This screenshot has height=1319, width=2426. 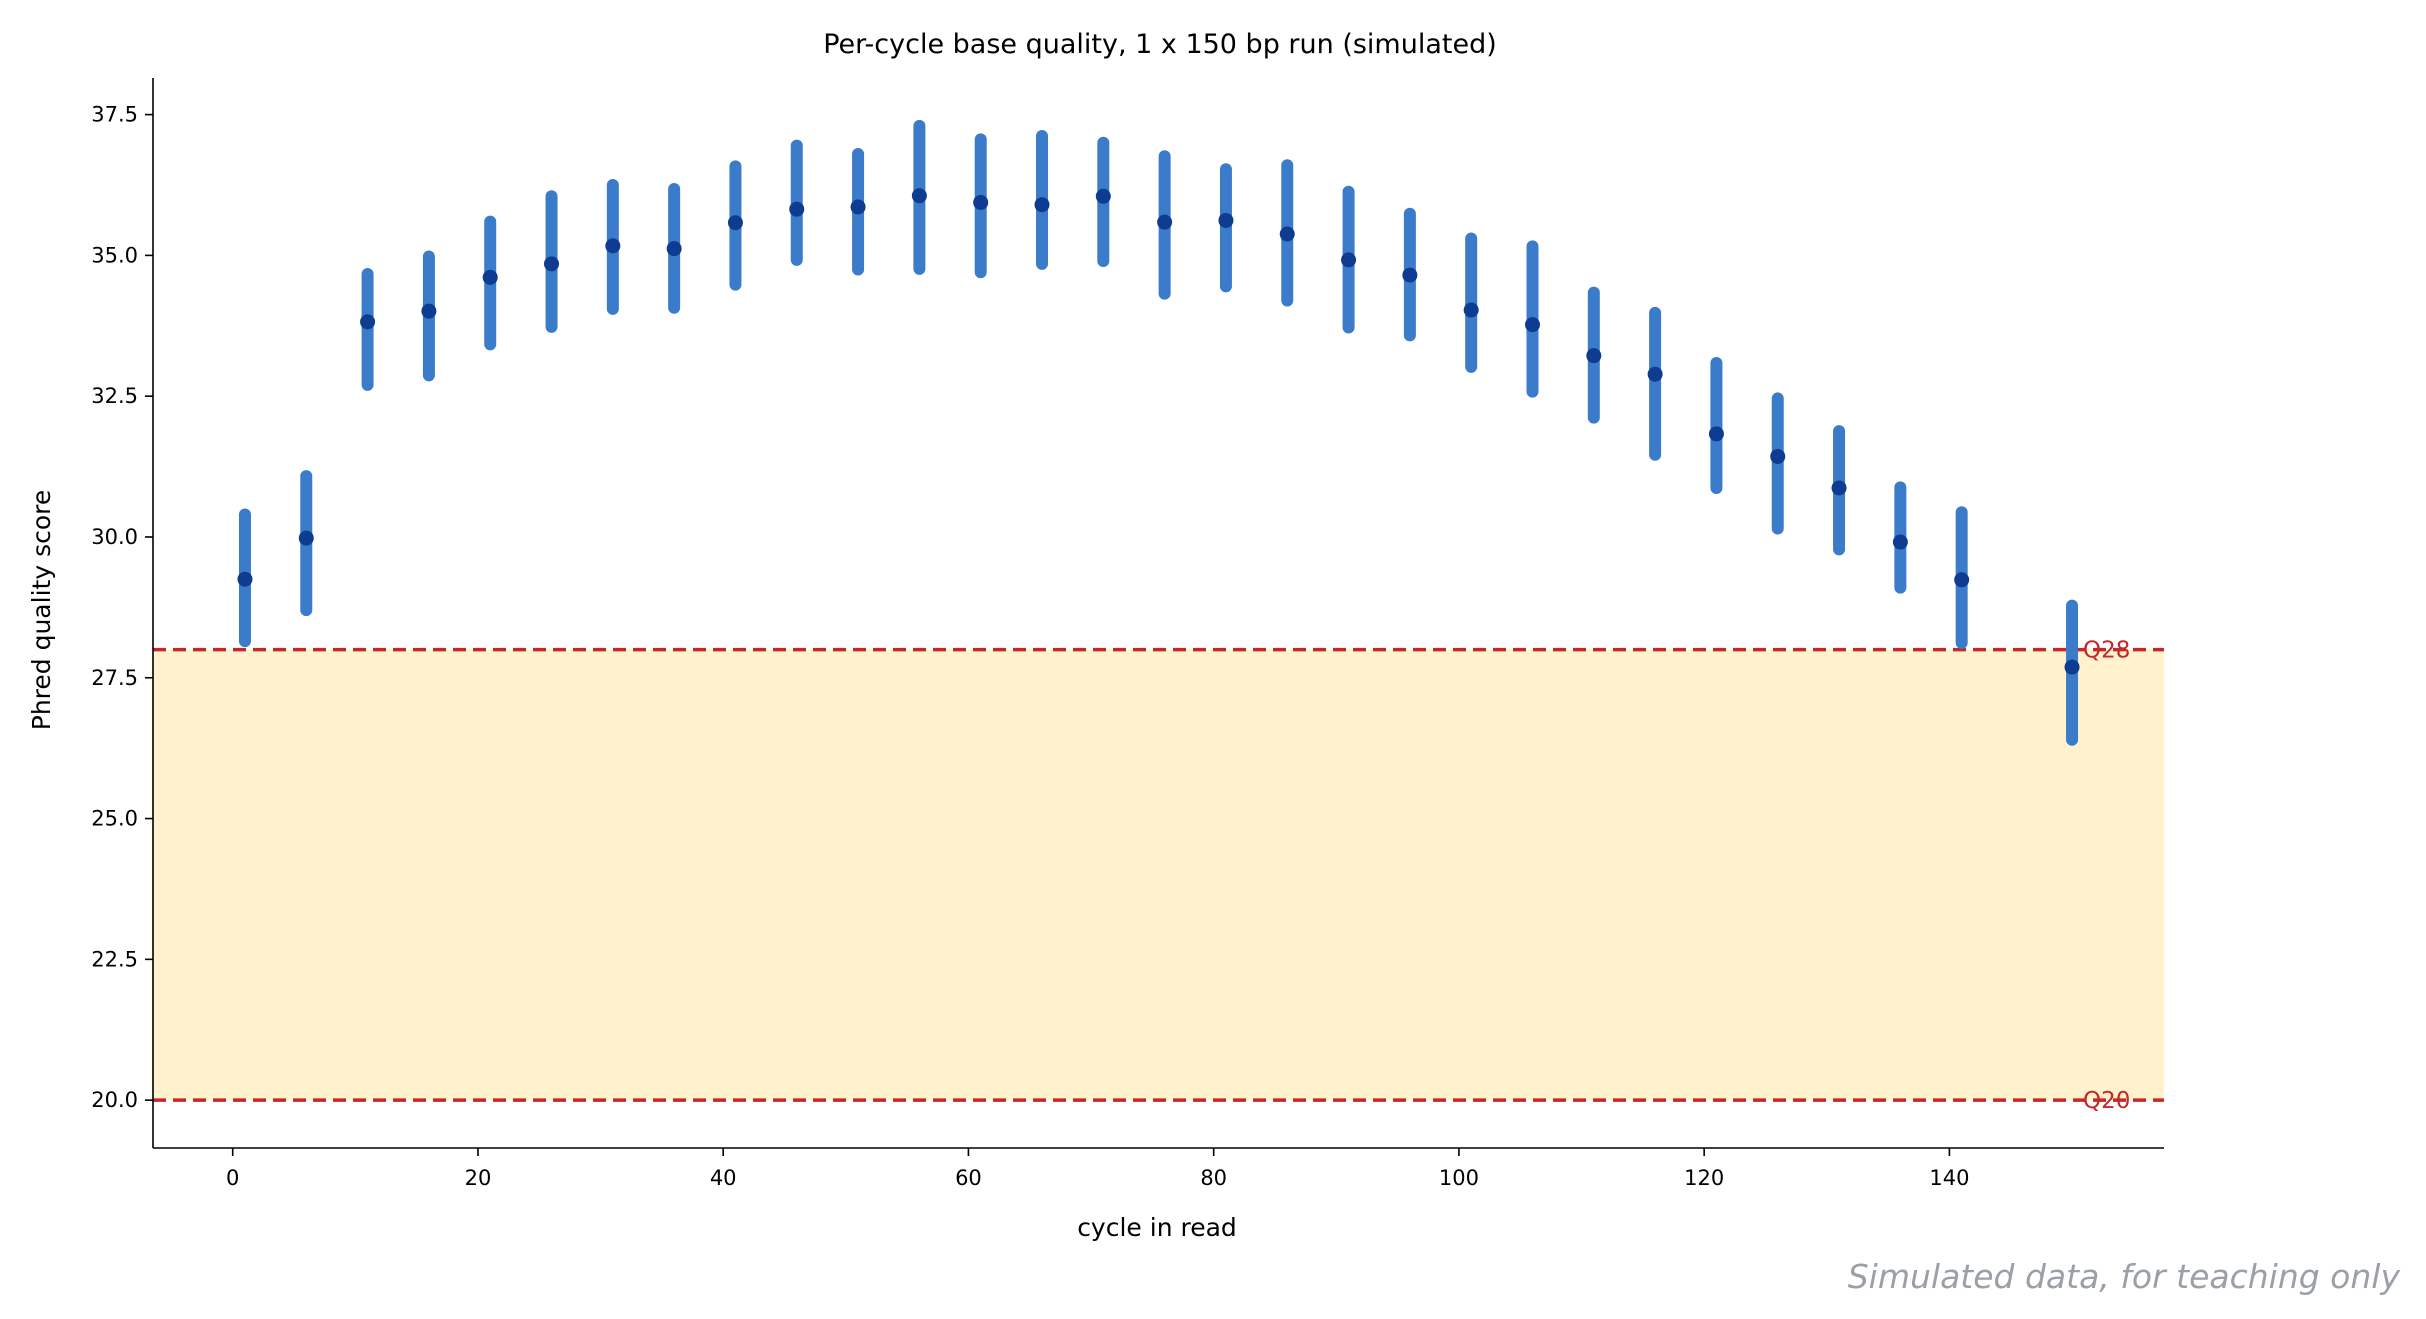 I want to click on threshold-label-q20: Q20, so click(x=2106, y=1101).